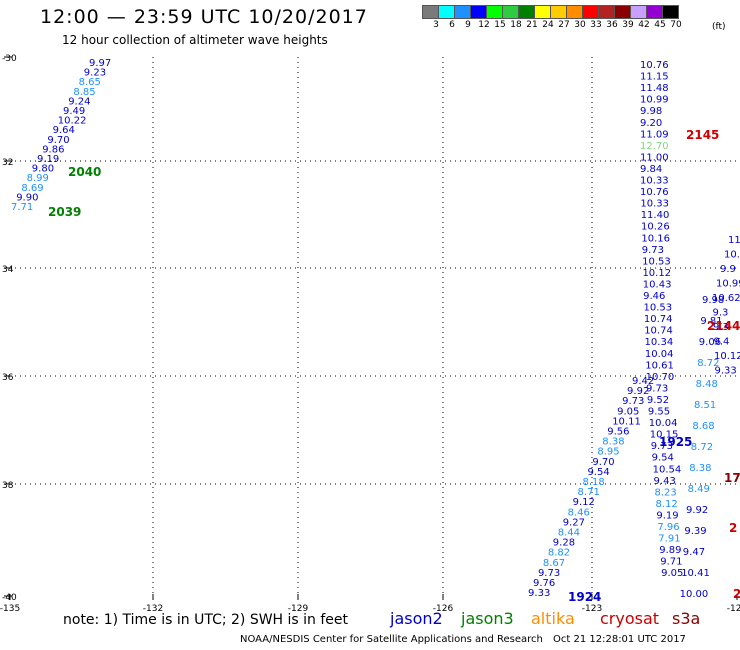 The image size is (740, 650). I want to click on time-label: 2040, so click(84, 172).